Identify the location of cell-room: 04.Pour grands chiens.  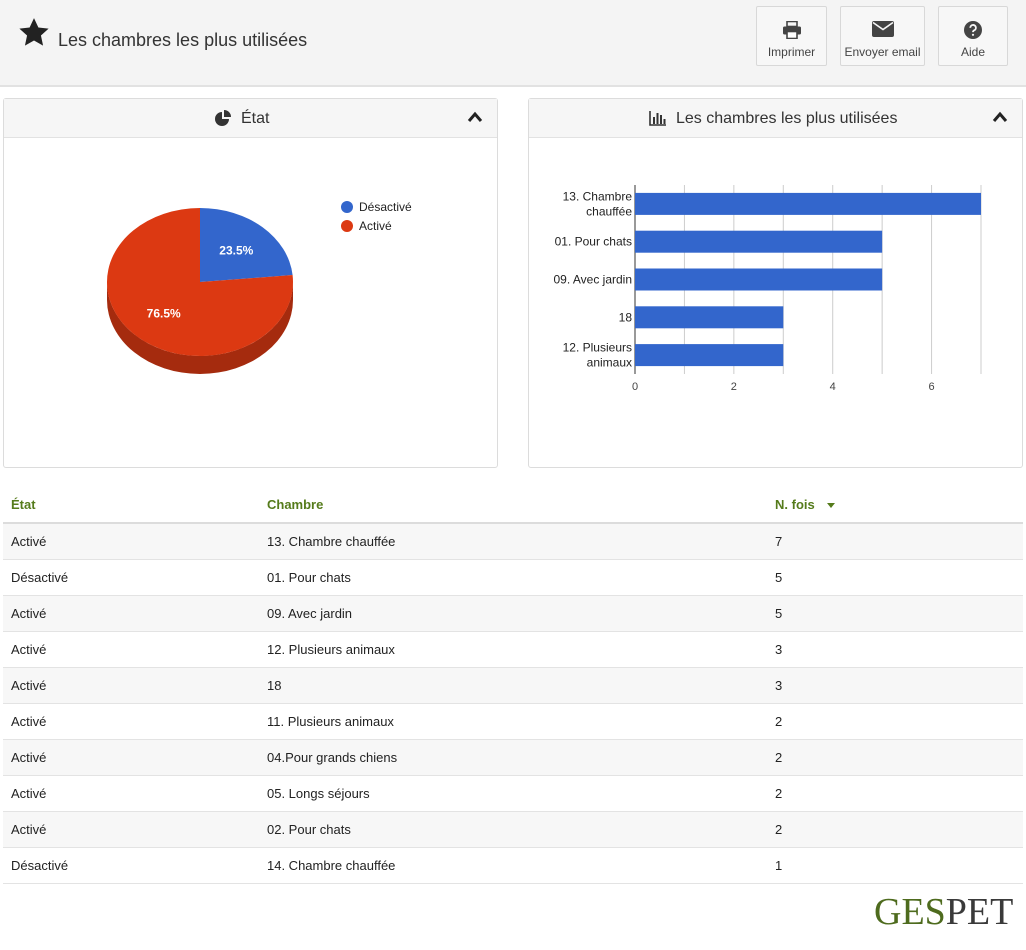
(513, 757).